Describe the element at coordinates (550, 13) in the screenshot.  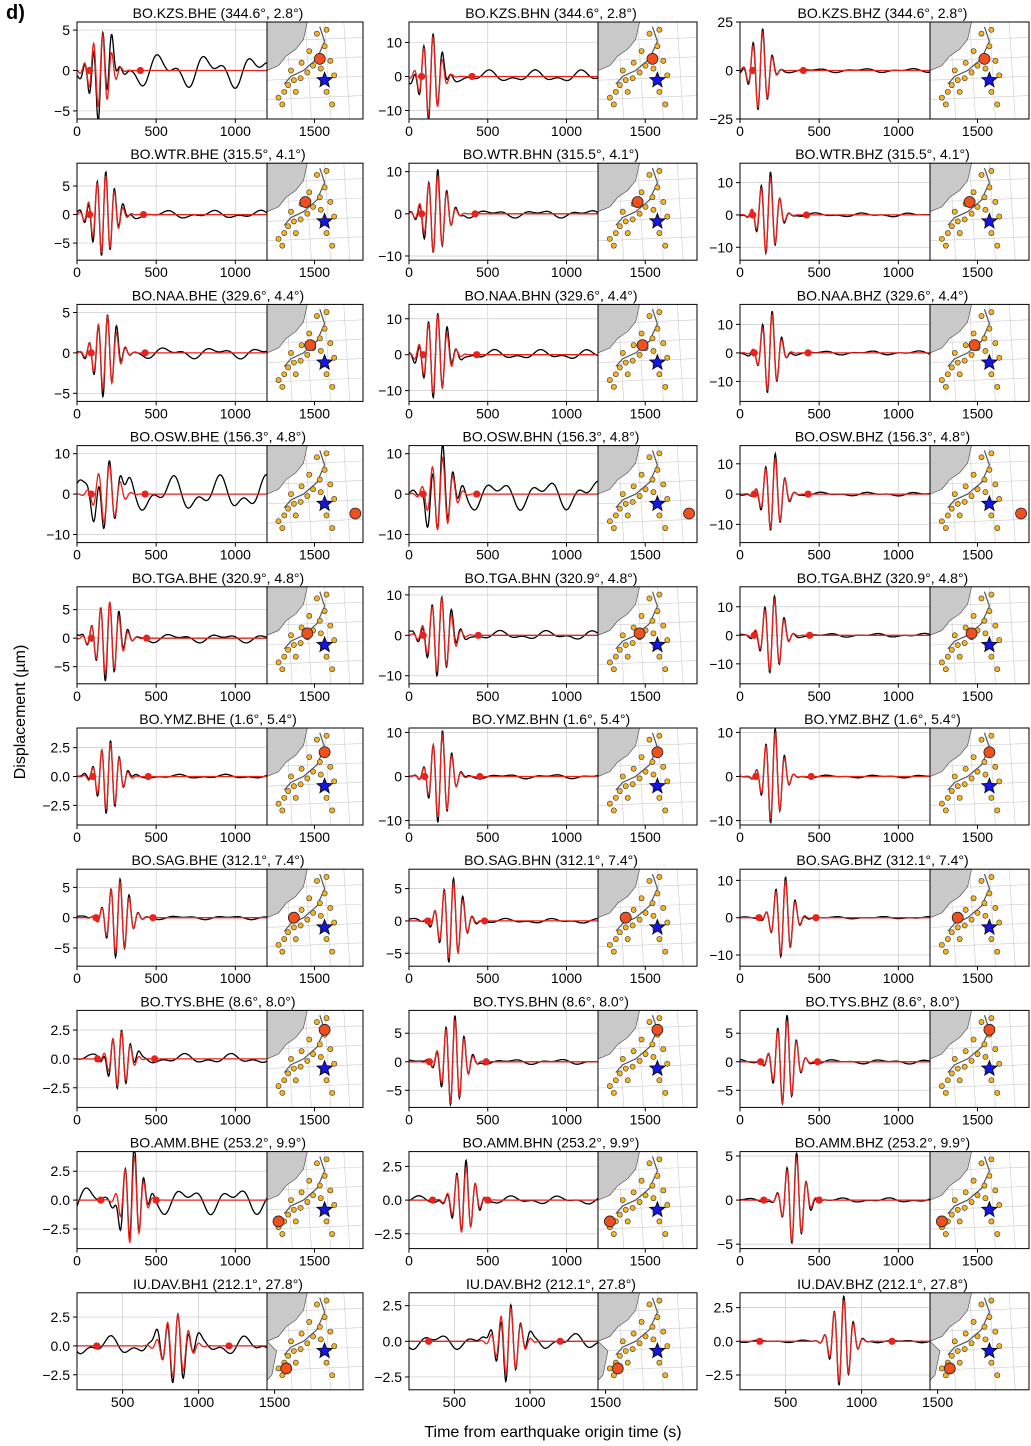
I see `subplot-title: BO.KZS.BHN (344.6°, 2.8°)` at that location.